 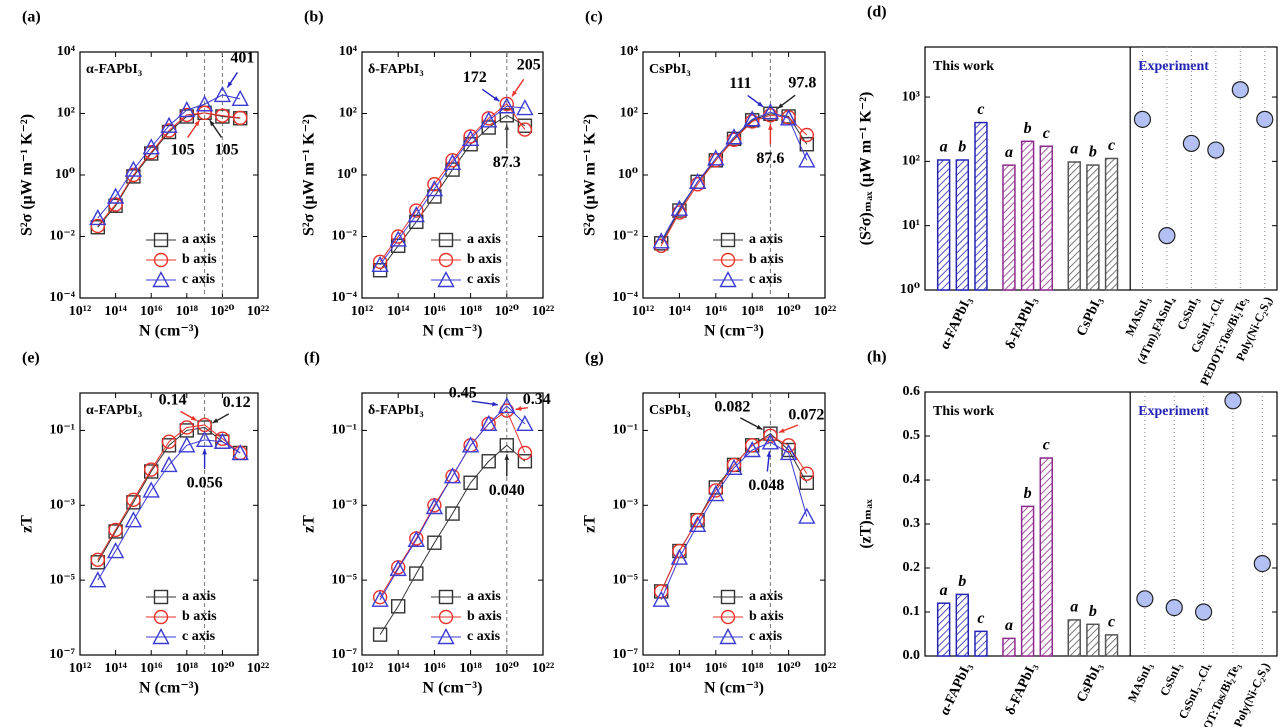 I want to click on panel-letter: (b), so click(x=314, y=17).